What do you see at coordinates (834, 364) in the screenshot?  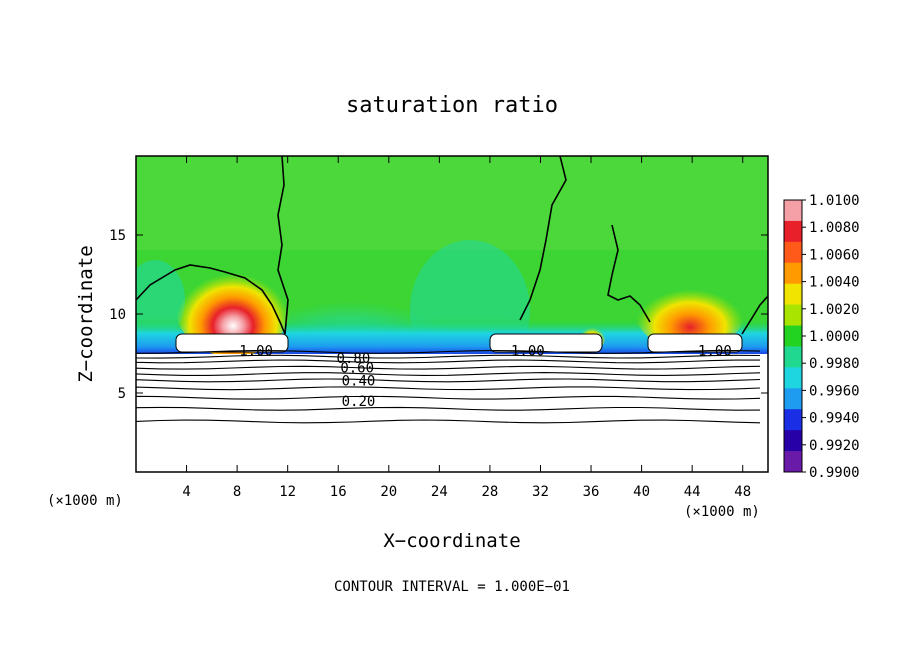 I see `colorbar-label: 0.9980` at bounding box center [834, 364].